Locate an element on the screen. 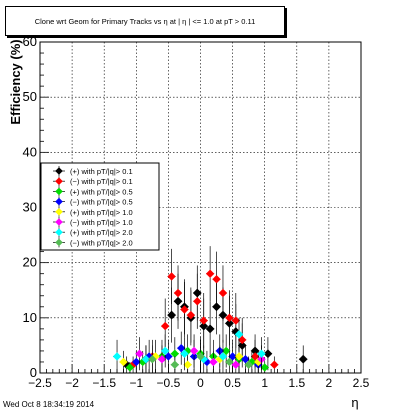 The image size is (400, 419). x-tick-label: 0.5 is located at coordinates (232, 383).